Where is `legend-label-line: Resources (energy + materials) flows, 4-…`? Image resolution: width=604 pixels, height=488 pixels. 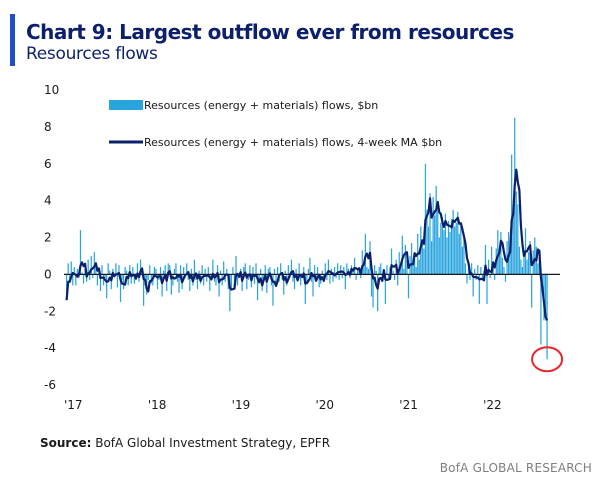 legend-label-line: Resources (energy + materials) flows, 4-… is located at coordinates (293, 142).